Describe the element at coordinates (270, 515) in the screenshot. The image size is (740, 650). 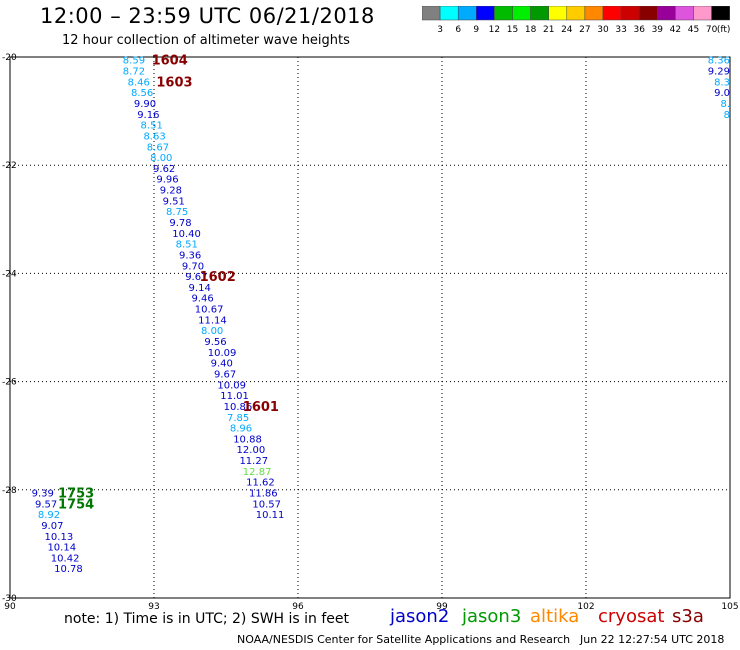
I see `swh-value-label: 10.11` at that location.